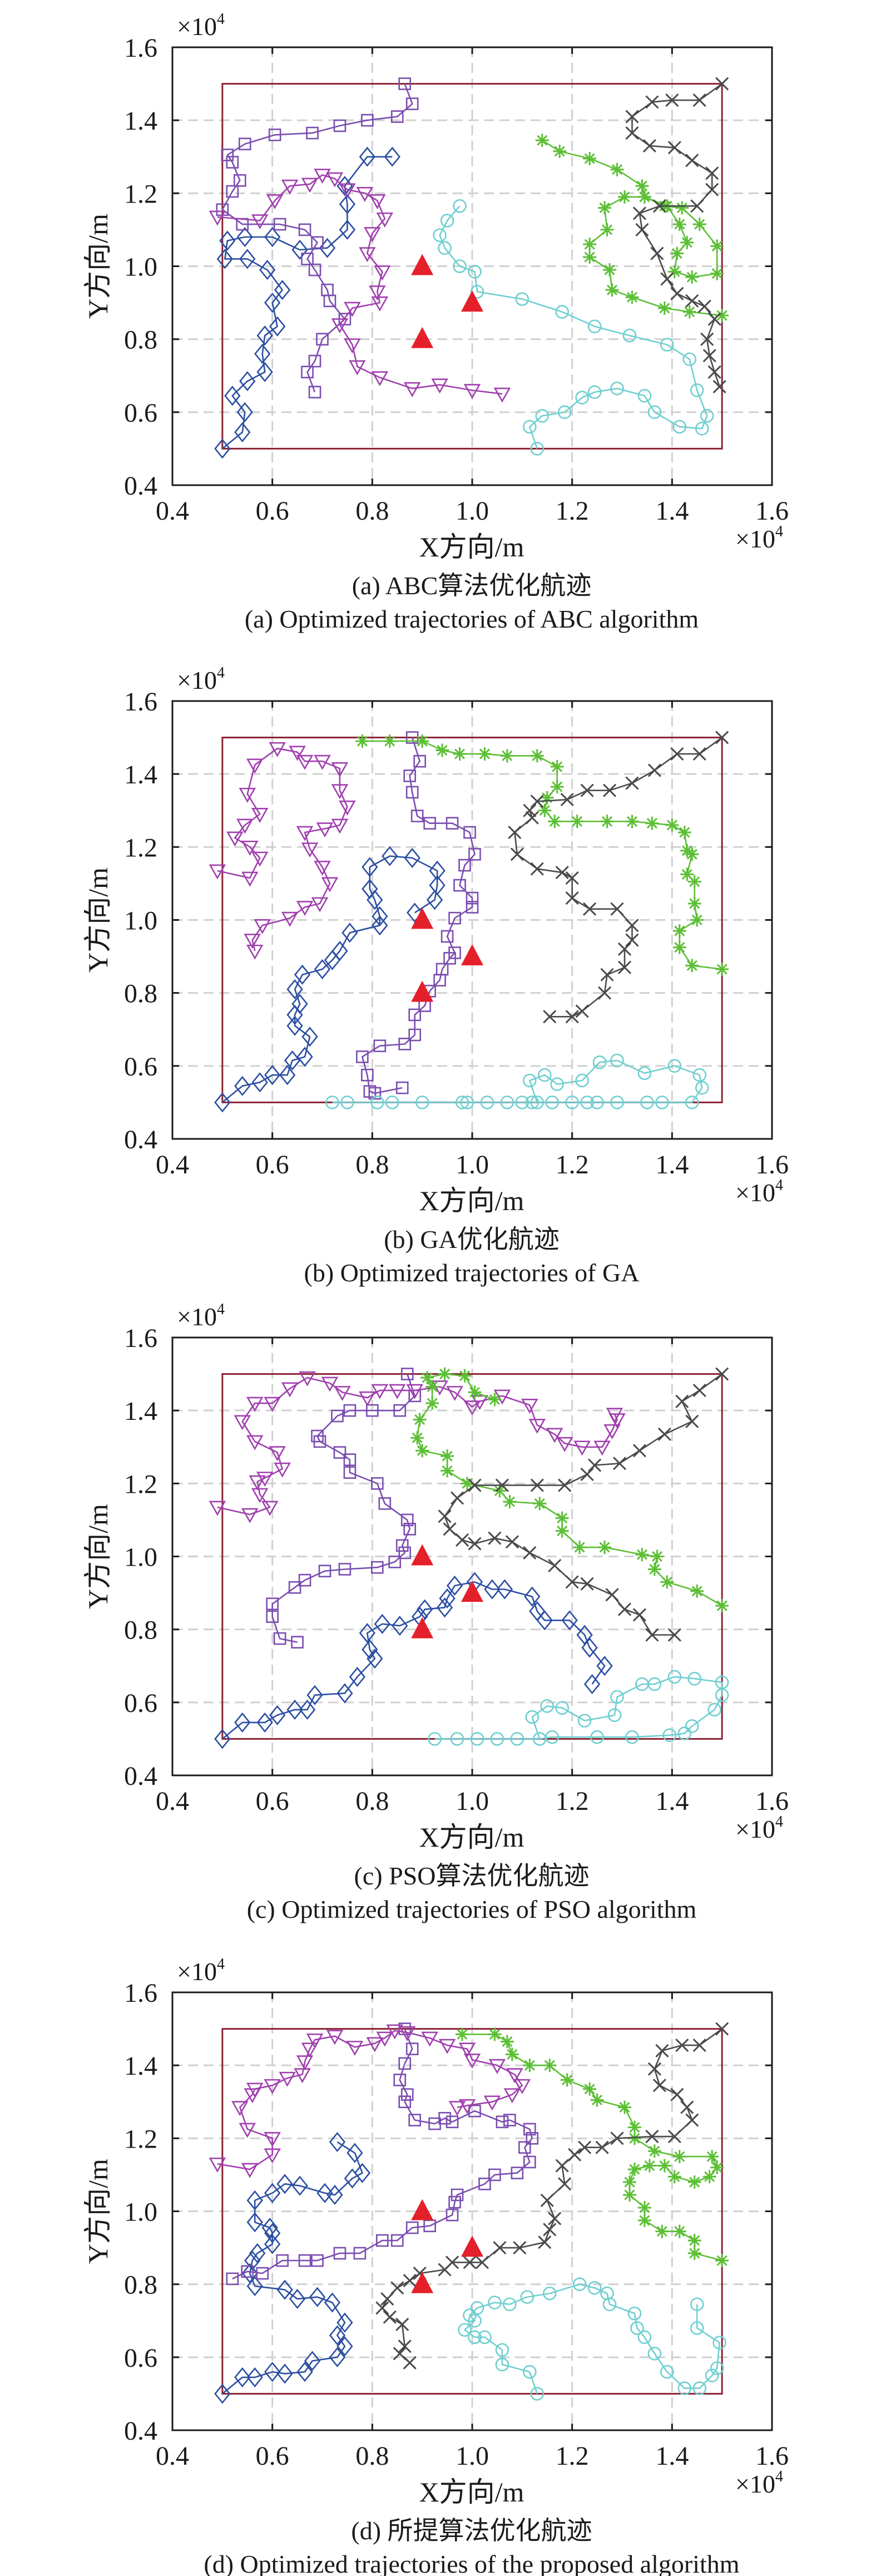 The width and height of the screenshot is (876, 2576). Describe the element at coordinates (140, 1776) in the screenshot. I see `y-tick-label: 0.4` at that location.